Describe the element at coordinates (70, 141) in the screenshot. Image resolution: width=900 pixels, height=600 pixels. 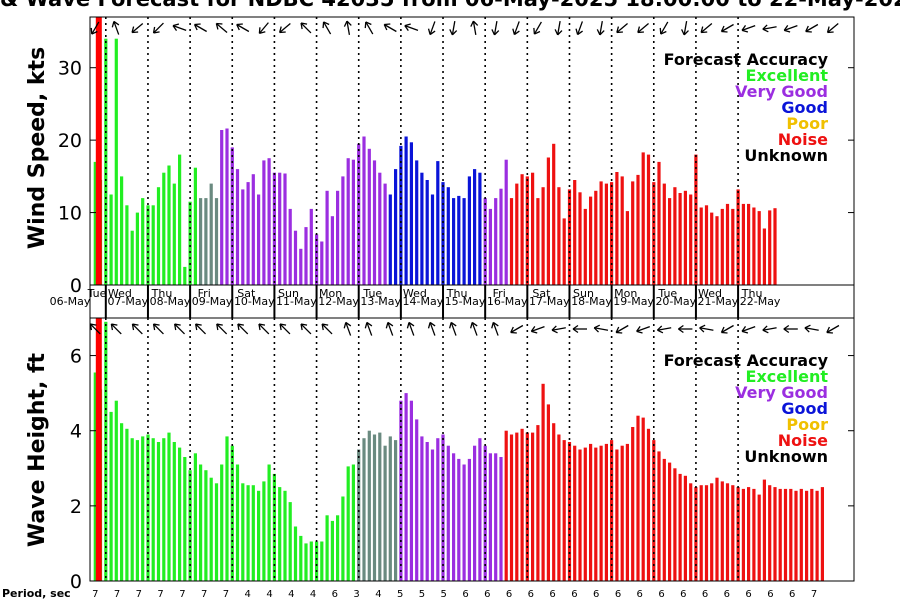
I see `y-tick-label: 20` at that location.